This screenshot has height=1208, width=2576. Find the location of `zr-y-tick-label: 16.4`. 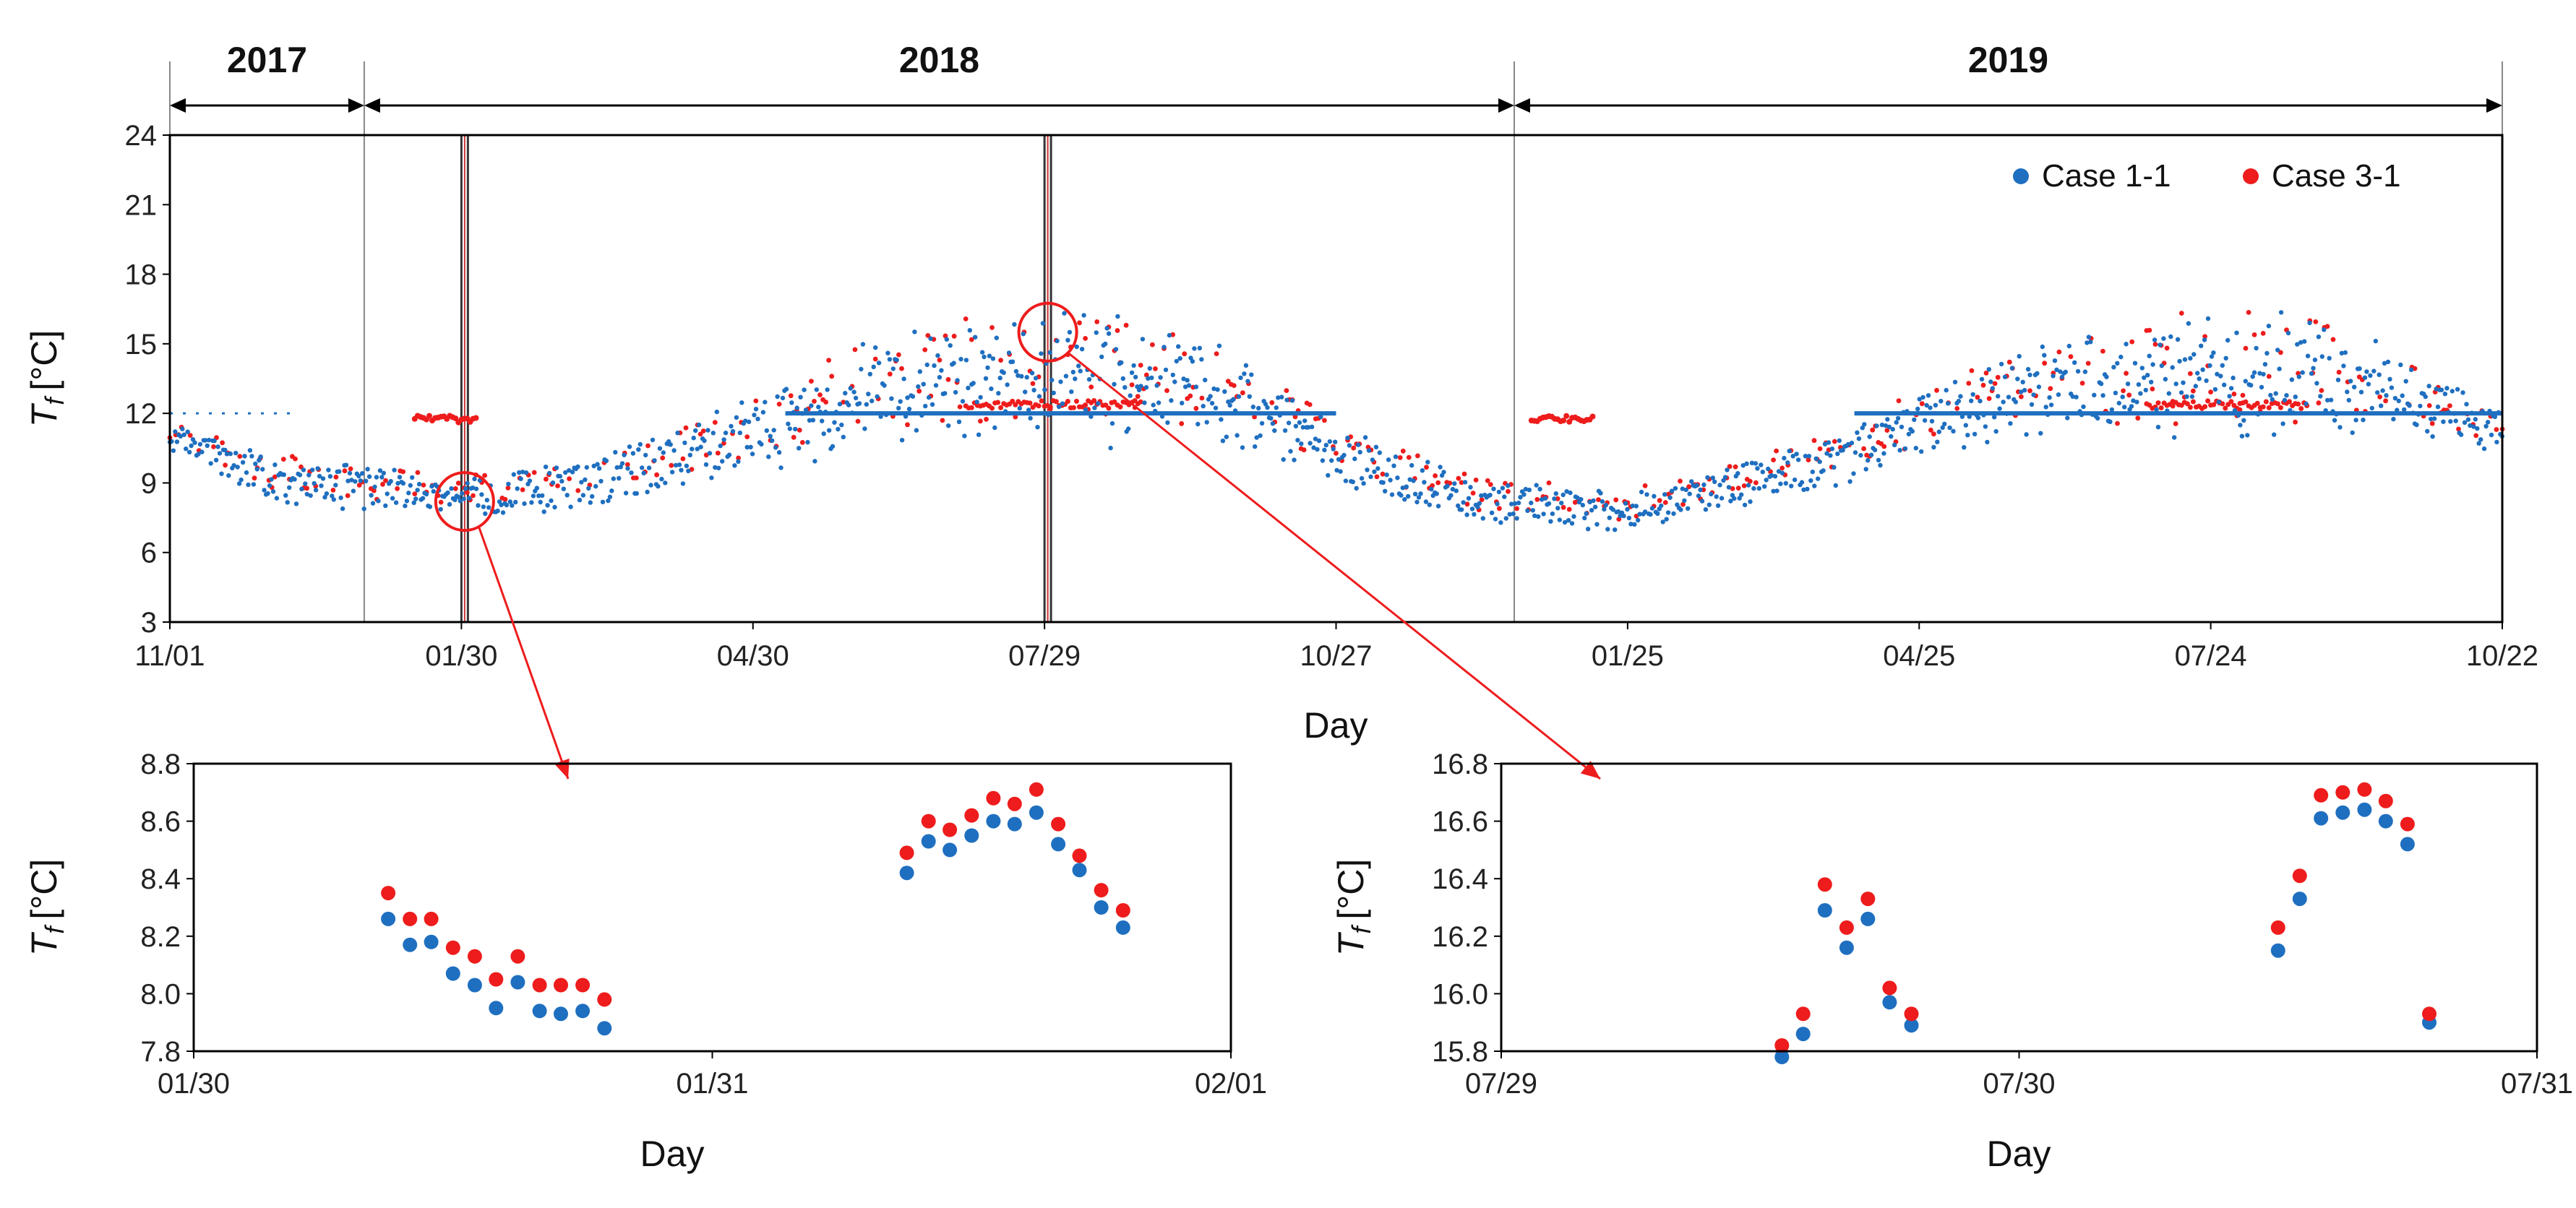

zr-y-tick-label: 16.4 is located at coordinates (1460, 879).